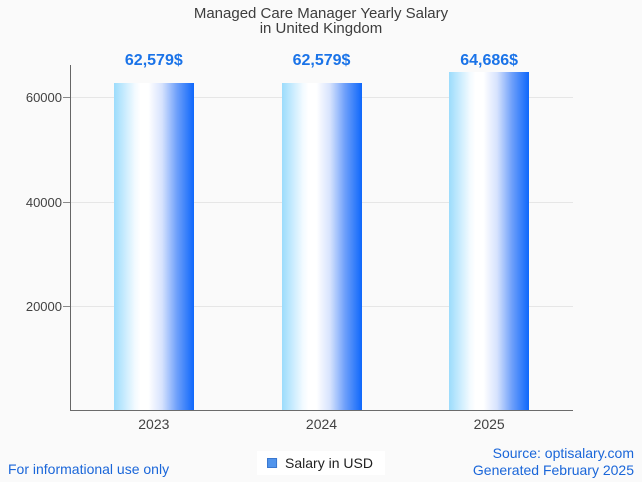 The height and width of the screenshot is (482, 642). I want to click on generated-date: Generated February 2025, so click(553, 470).